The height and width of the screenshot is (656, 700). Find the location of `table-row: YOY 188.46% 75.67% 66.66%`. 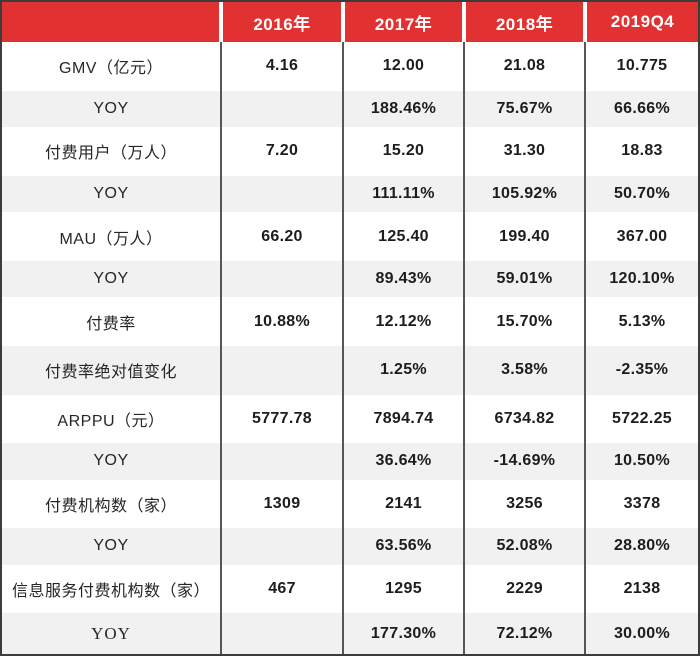

table-row: YOY 188.46% 75.67% 66.66% is located at coordinates (350, 109).